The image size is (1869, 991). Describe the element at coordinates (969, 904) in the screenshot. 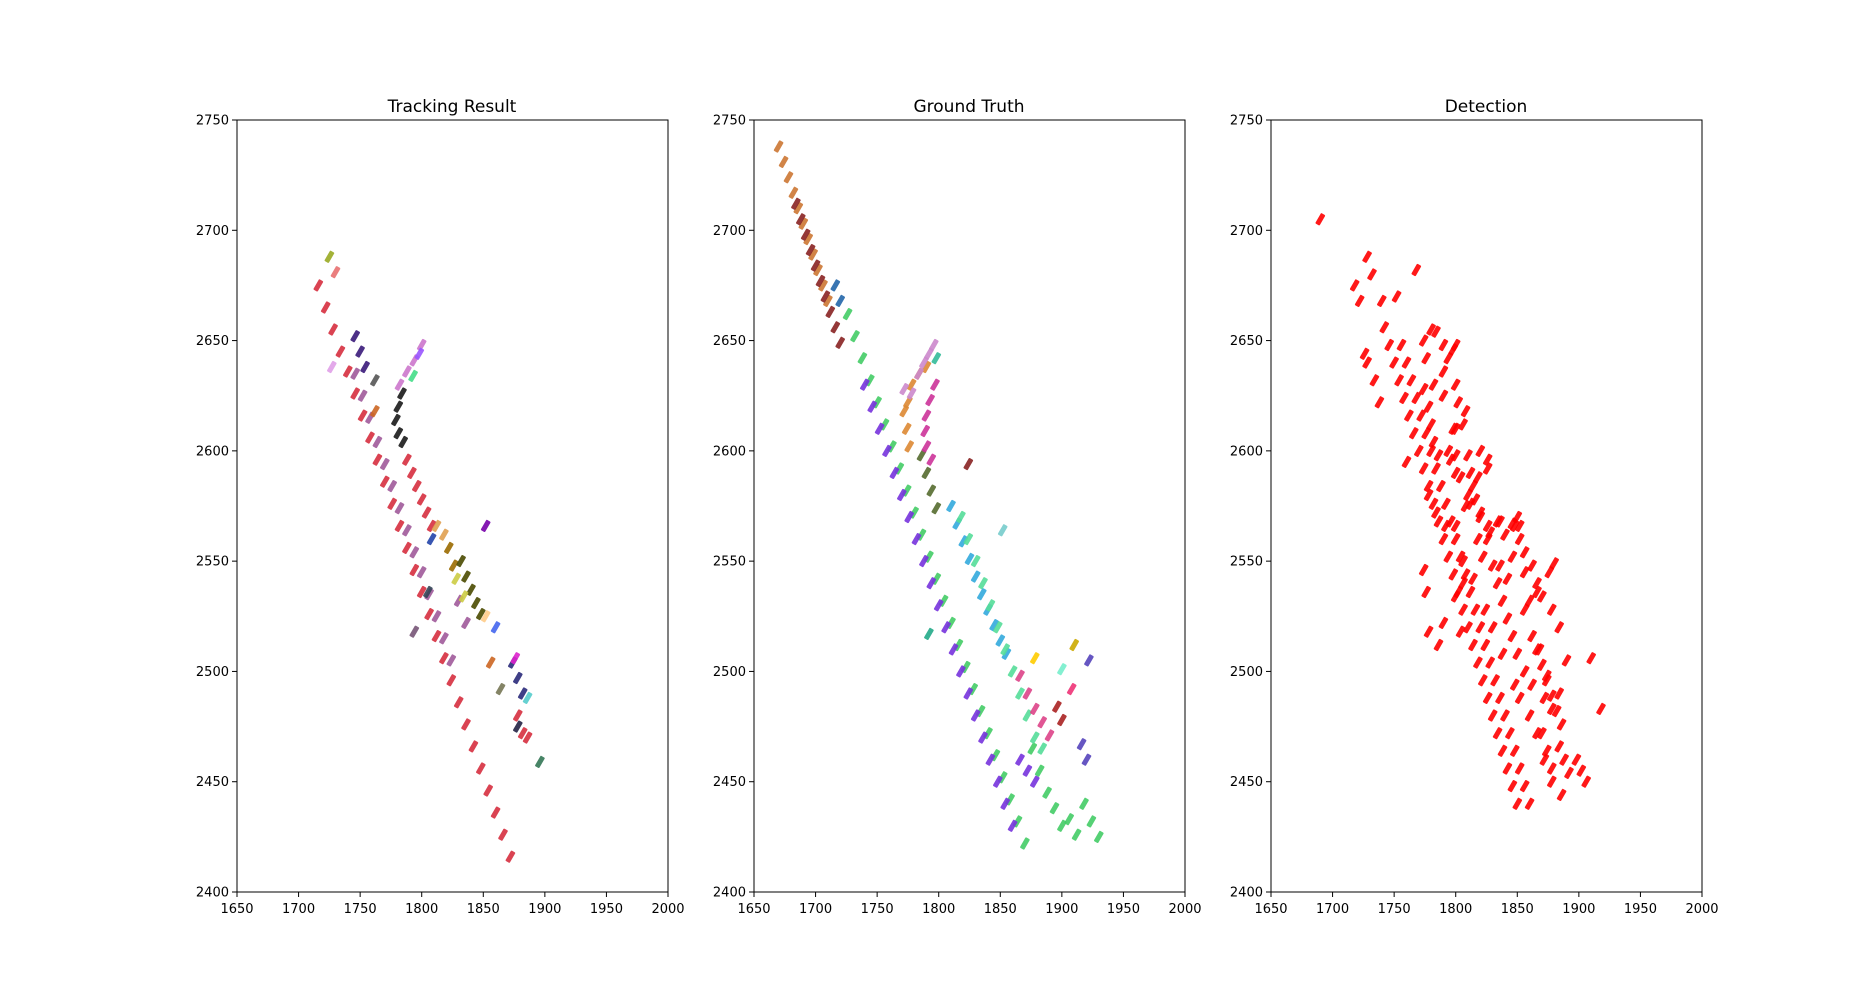

I see `x-axis: 1650 1700 1750 1800 1850 1900 1950 2000` at that location.